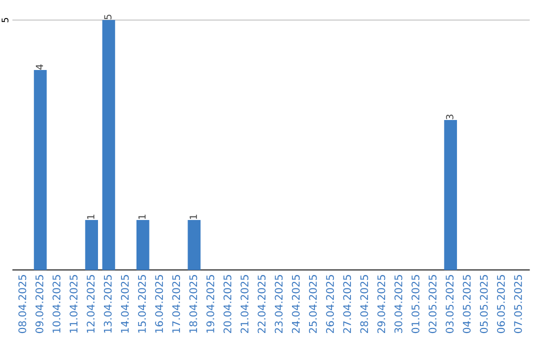 This screenshot has width=540, height=340. I want to click on x-tick-label: 20.04.2025, so click(227, 304).